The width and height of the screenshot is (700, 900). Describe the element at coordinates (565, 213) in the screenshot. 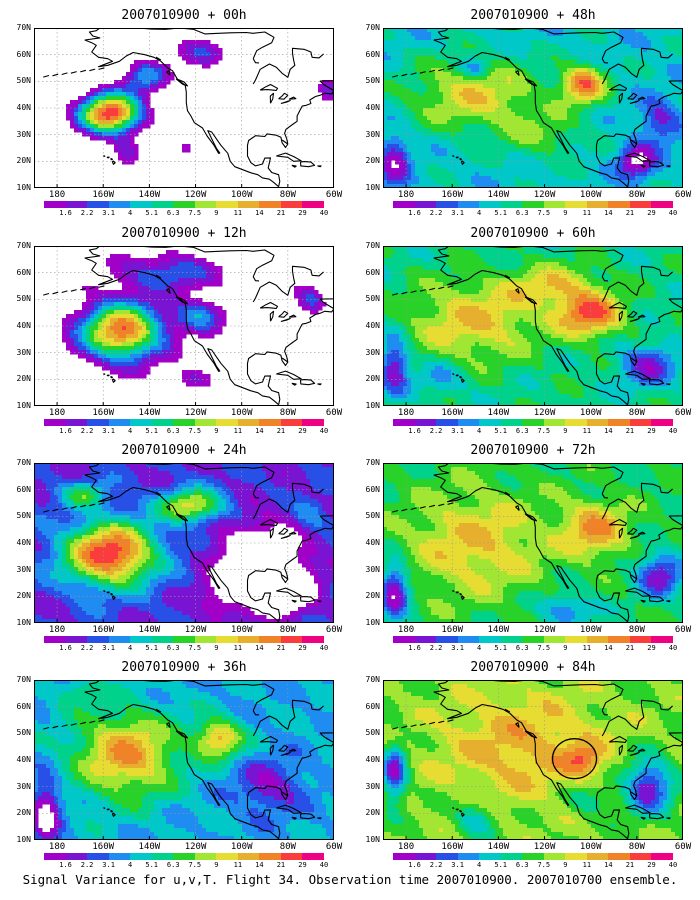

I see `colorbar-label: 9` at that location.